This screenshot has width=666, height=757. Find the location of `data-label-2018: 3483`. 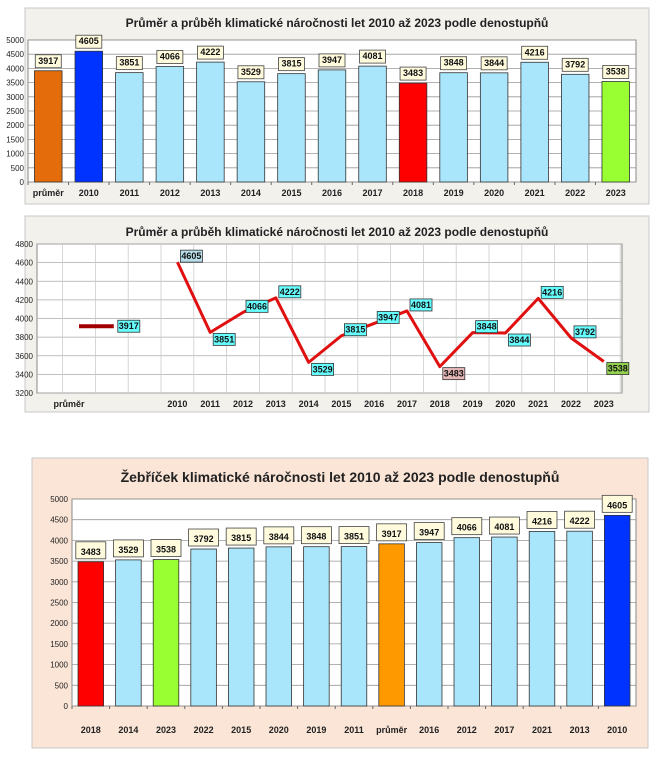

data-label-2018: 3483 is located at coordinates (91, 552).